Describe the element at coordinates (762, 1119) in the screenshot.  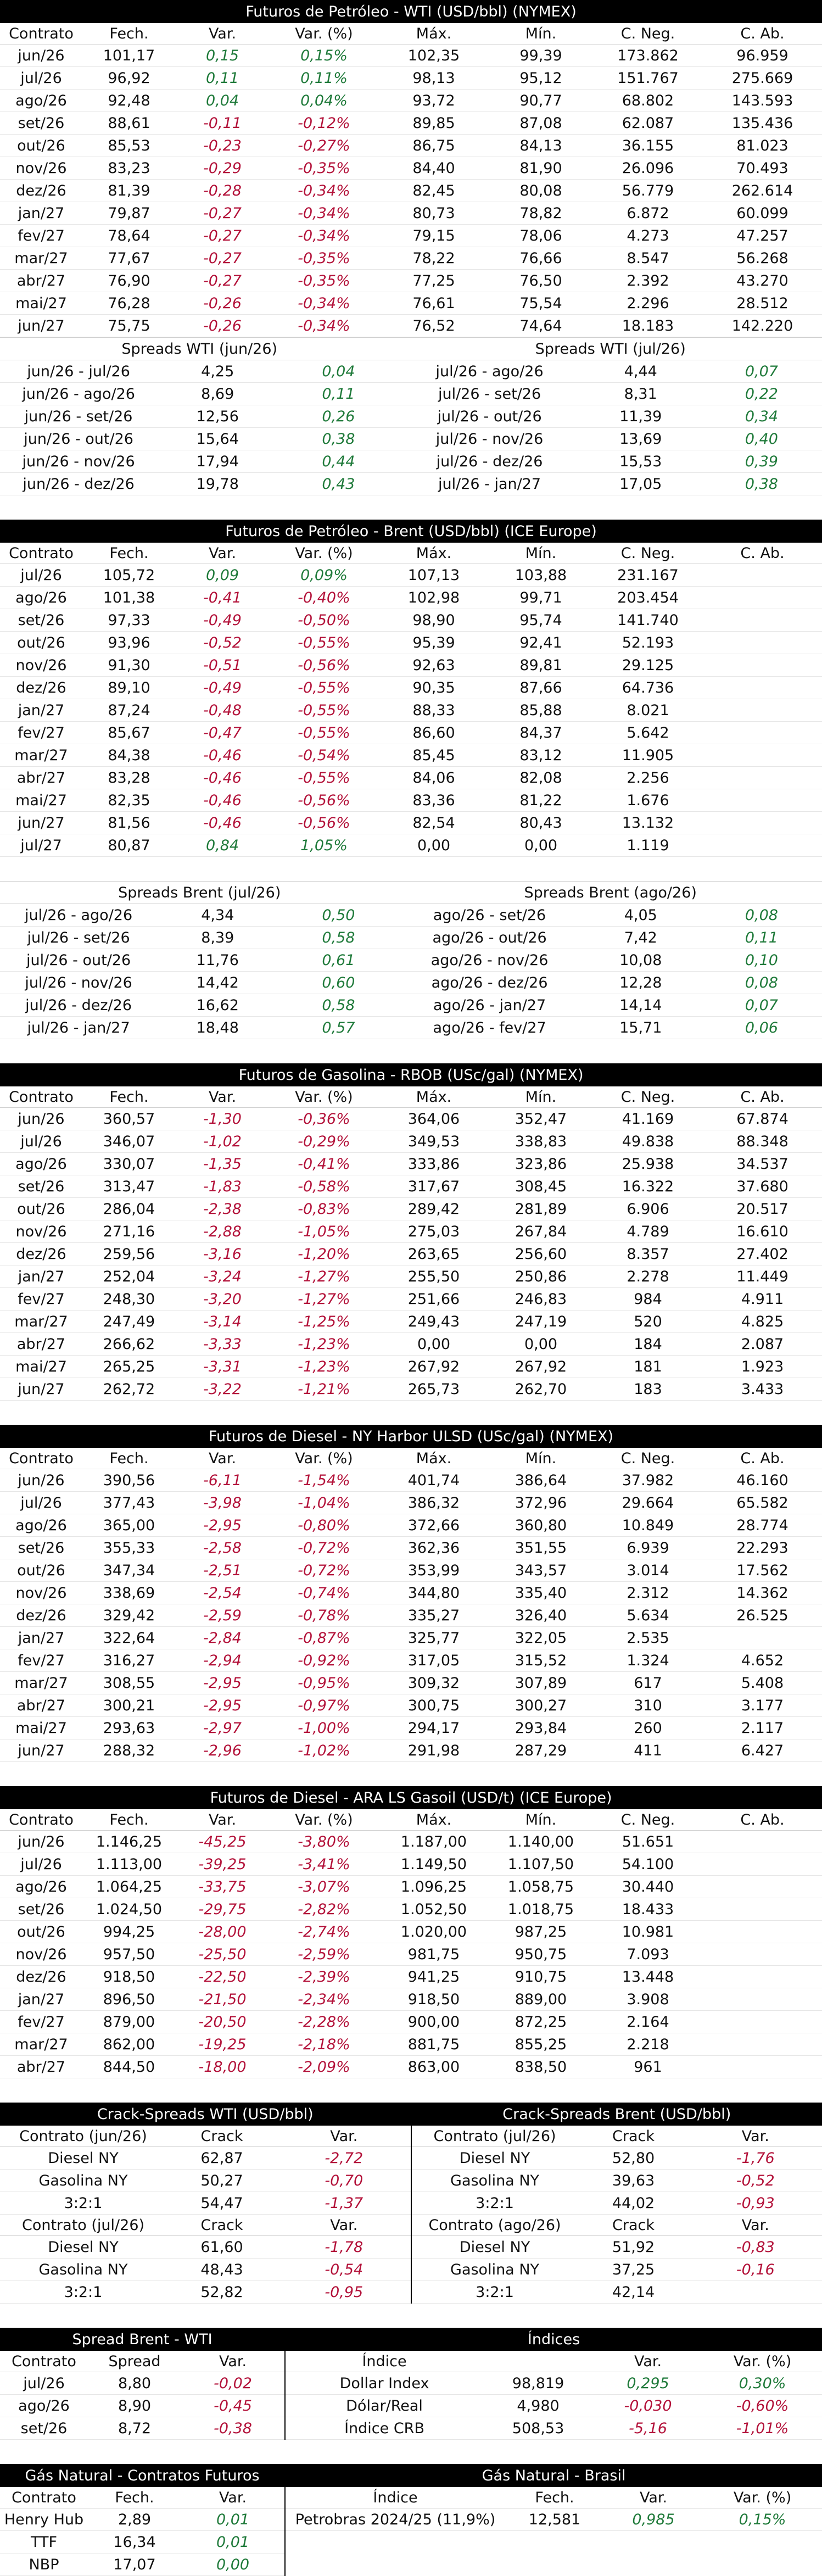
I see `table-cell: 67.874` at that location.